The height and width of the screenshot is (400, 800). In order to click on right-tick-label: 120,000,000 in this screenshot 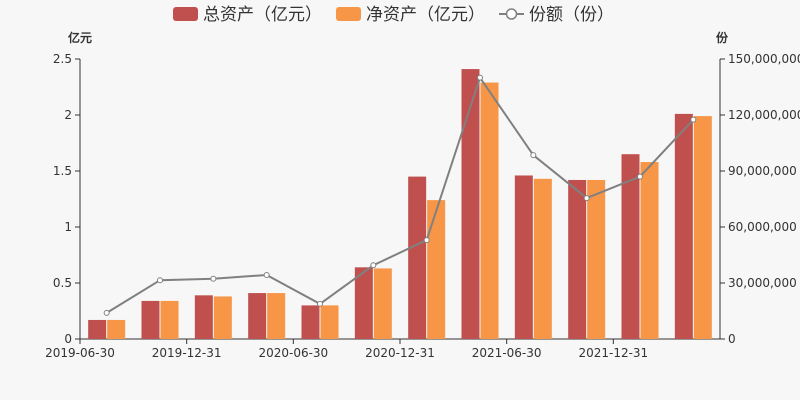, I will do `click(764, 115)`.